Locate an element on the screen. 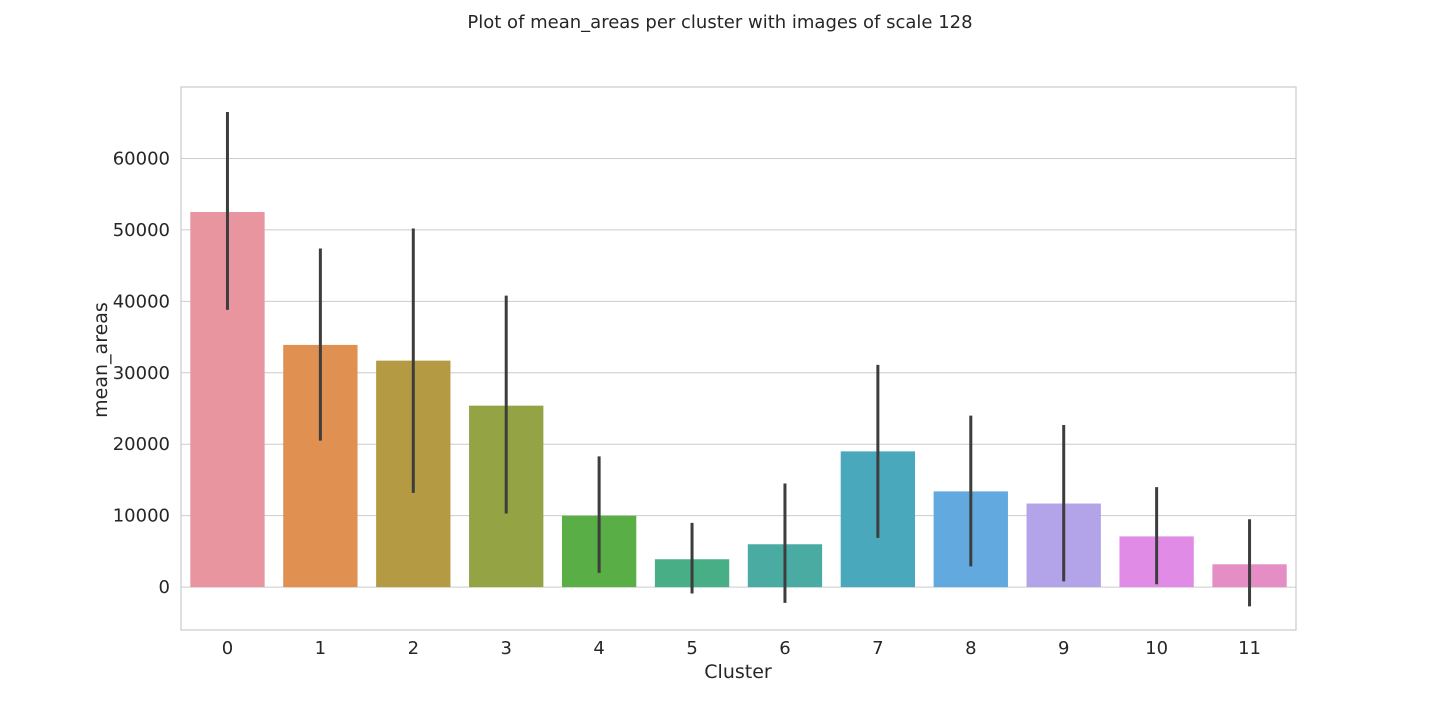  x-tick-labels: 0 1 2 3 4 5 6 7 8 9 10 11 is located at coordinates (741, 648).